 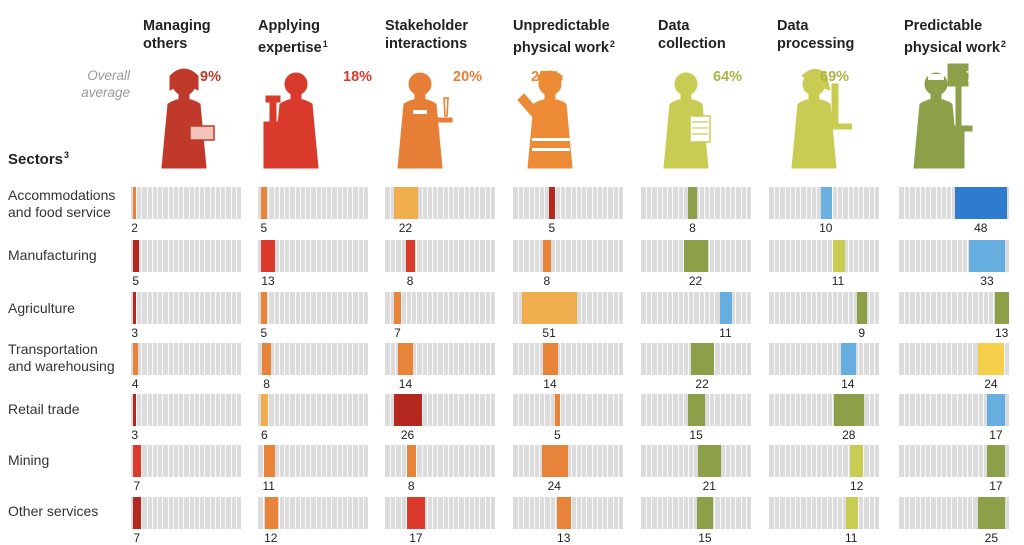 I want to click on sector-label: Transportation and warehousing, so click(x=61, y=358).